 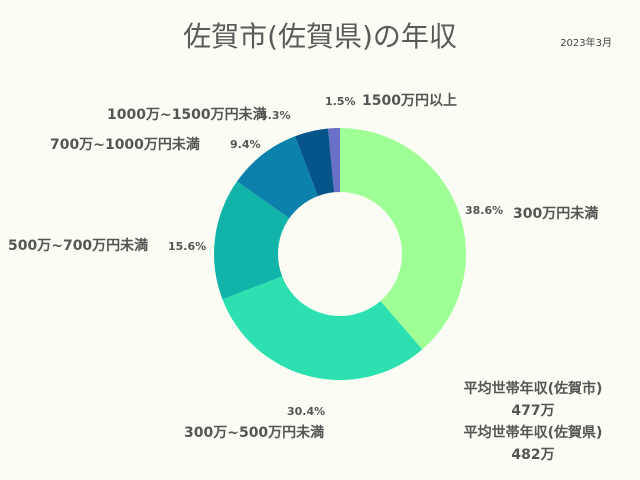 What do you see at coordinates (409, 101) in the screenshot?
I see `category-label-1500-over: 1500万円以上` at bounding box center [409, 101].